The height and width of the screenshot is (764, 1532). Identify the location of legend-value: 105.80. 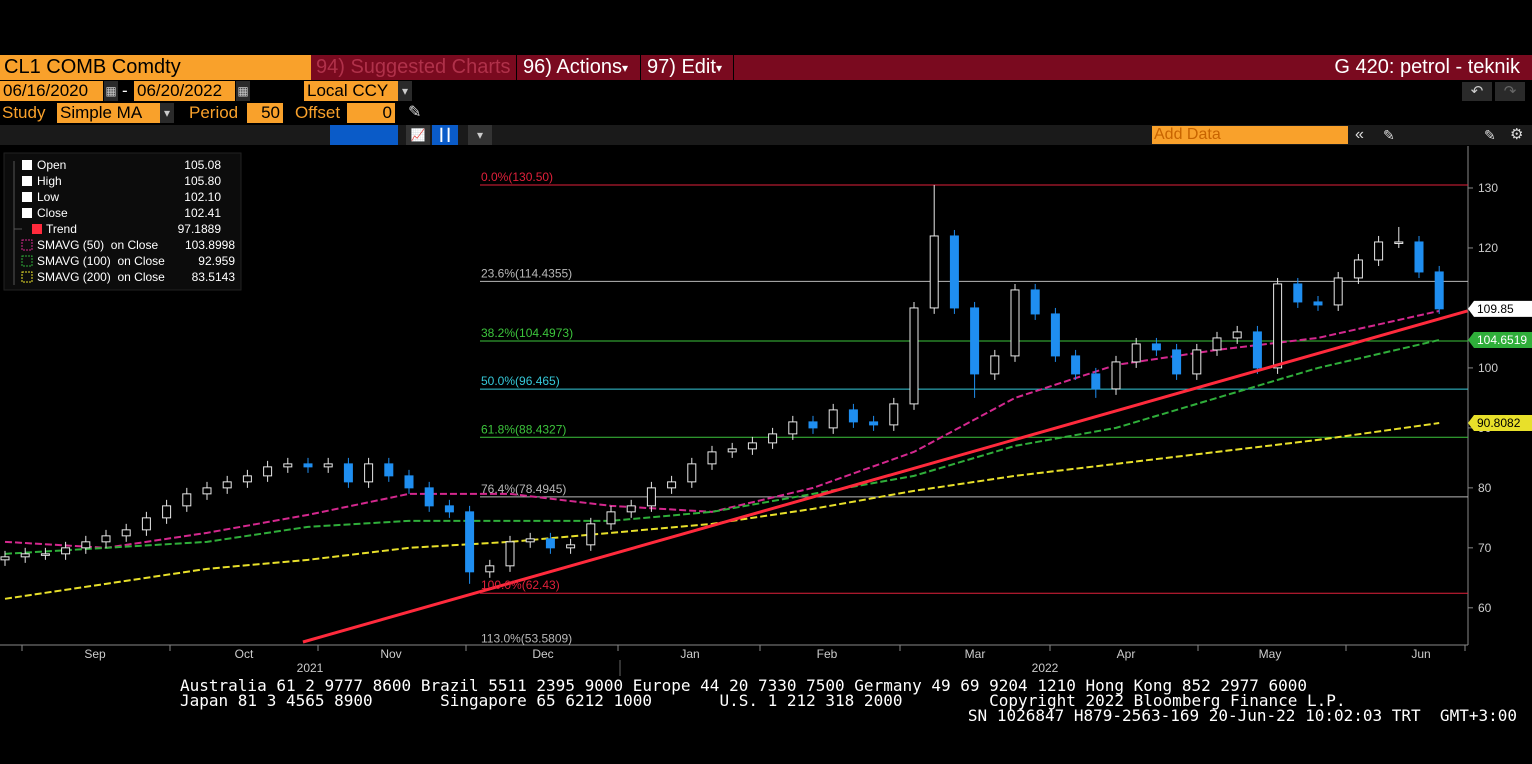
(202, 181).